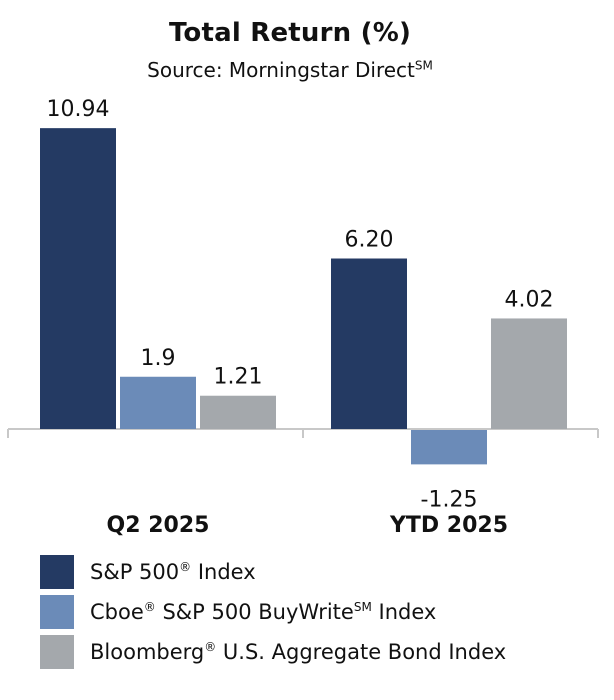 The image size is (614, 700). I want to click on category-label: YTD 2025, so click(448, 525).